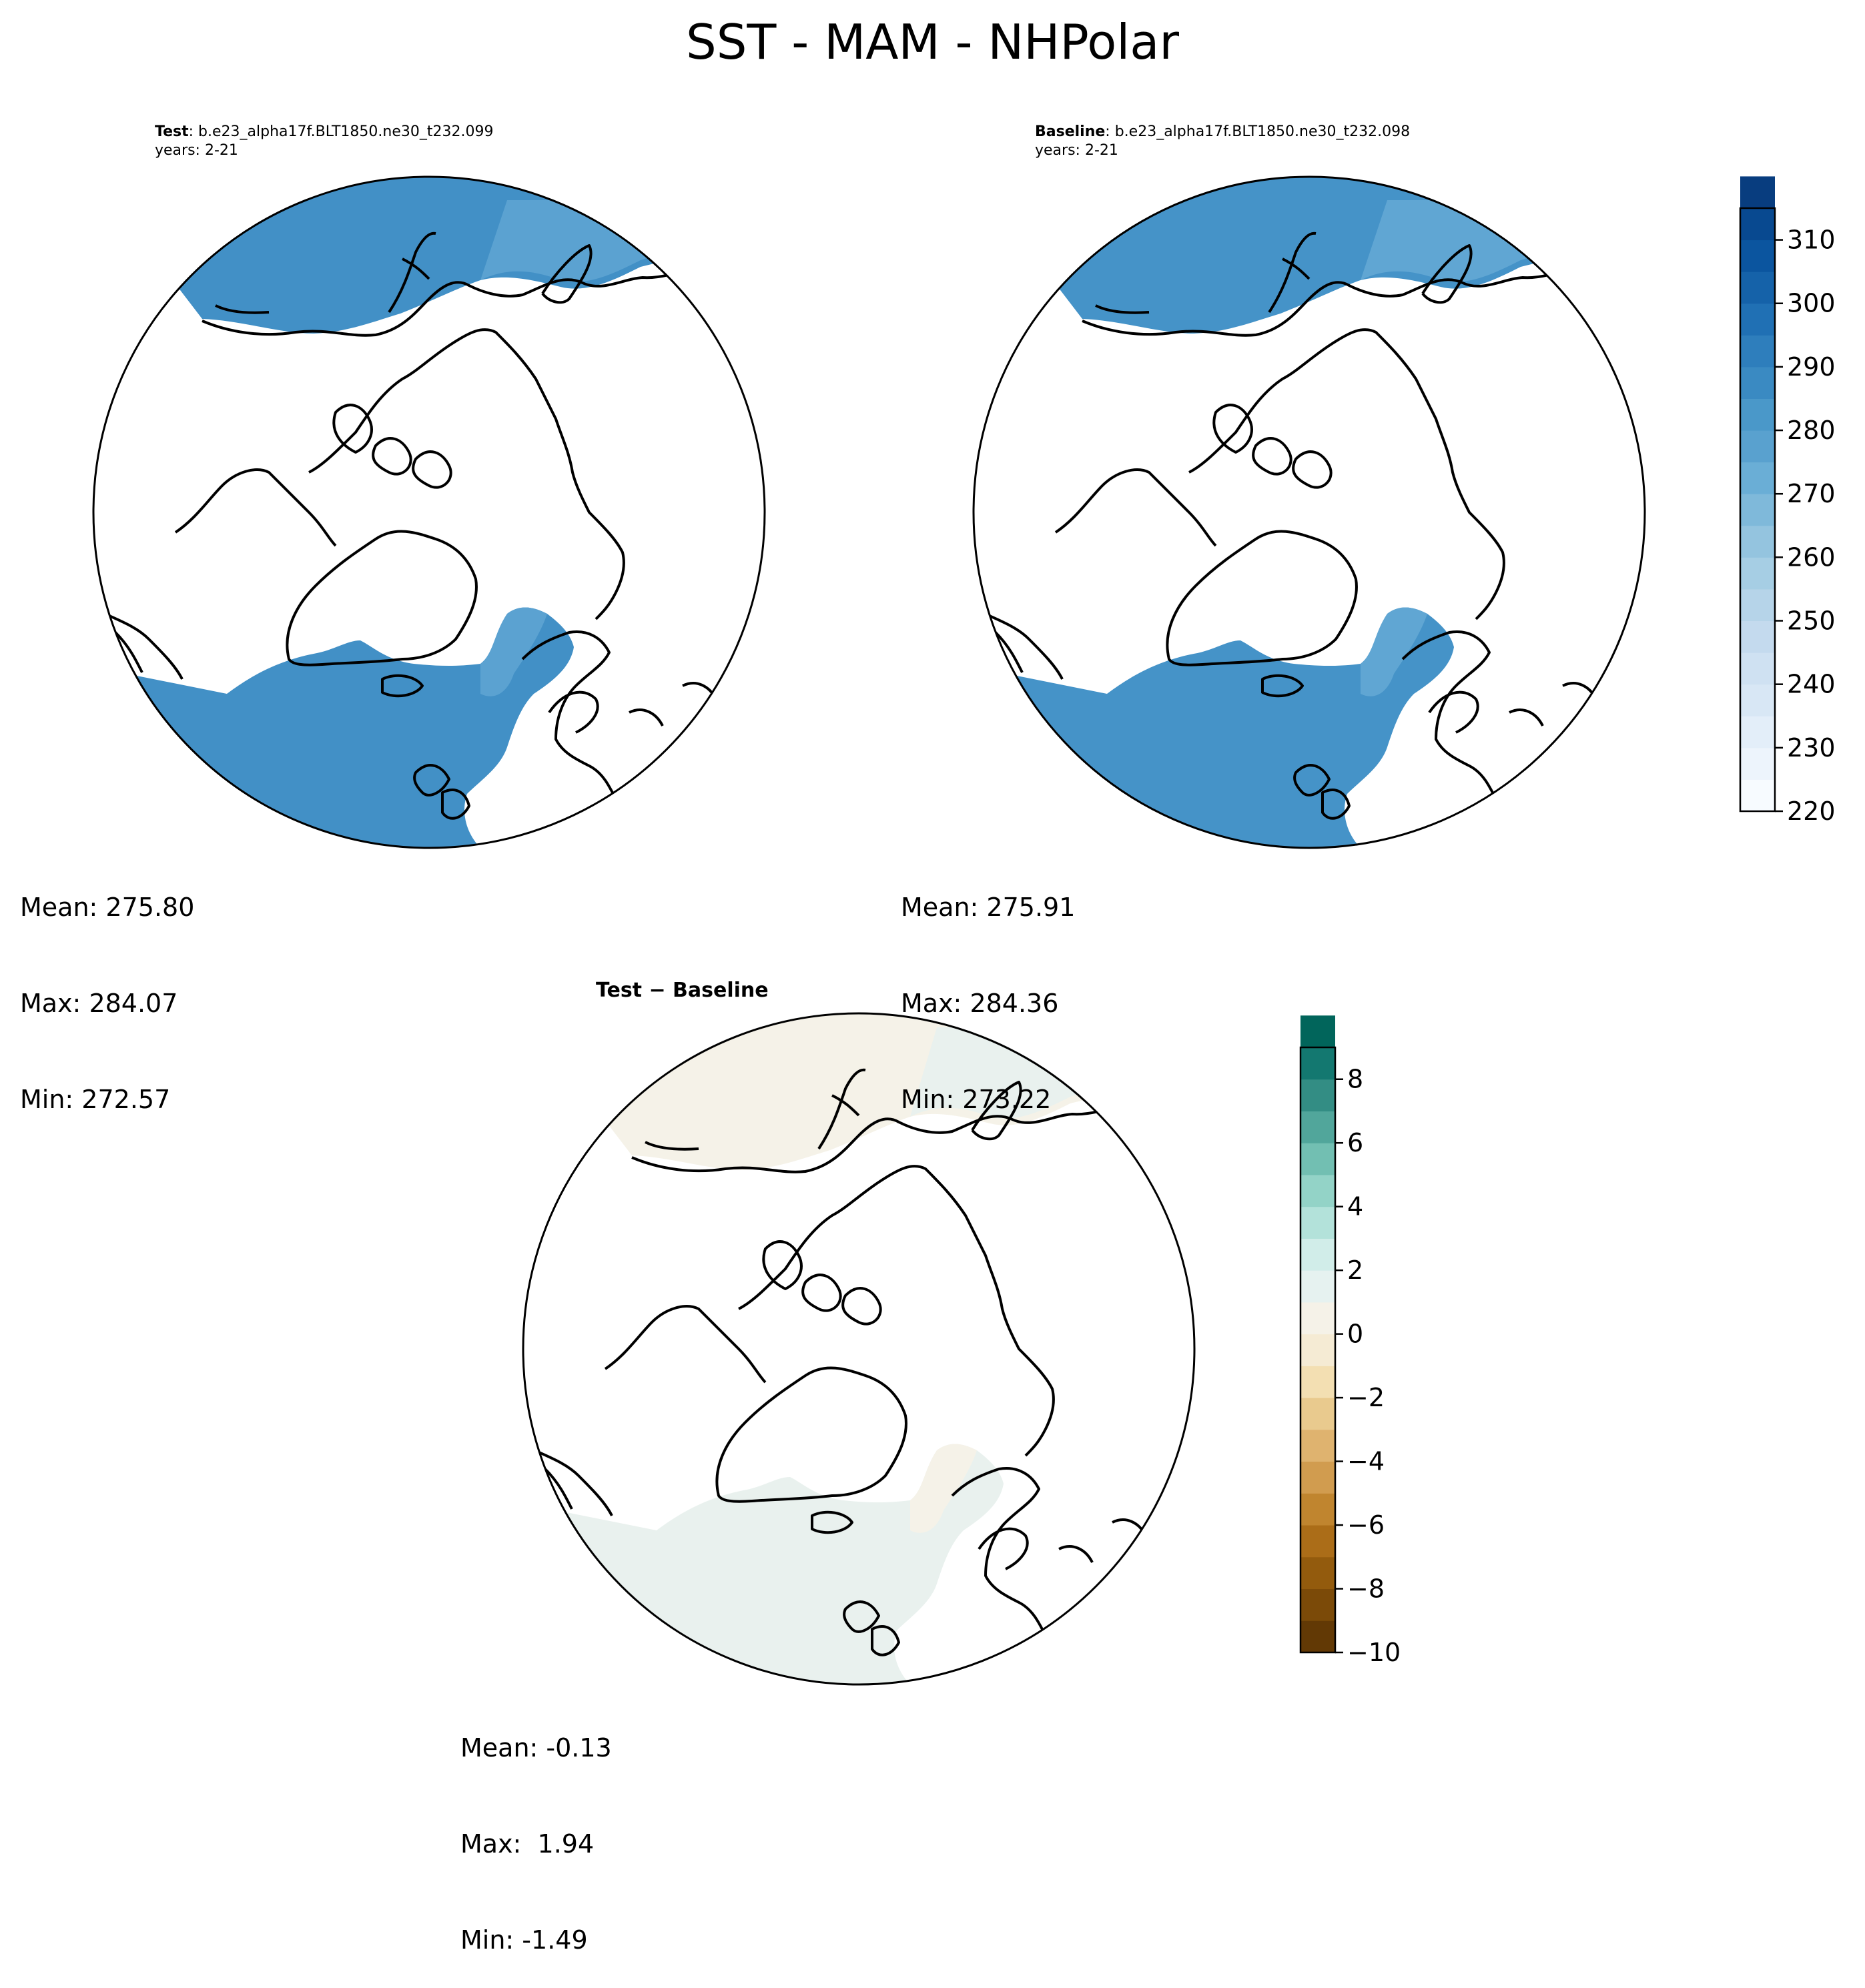 This screenshot has height=1988, width=1865. What do you see at coordinates (933, 42) in the screenshot?
I see `figure-title: SST - MAM - NHPolar` at bounding box center [933, 42].